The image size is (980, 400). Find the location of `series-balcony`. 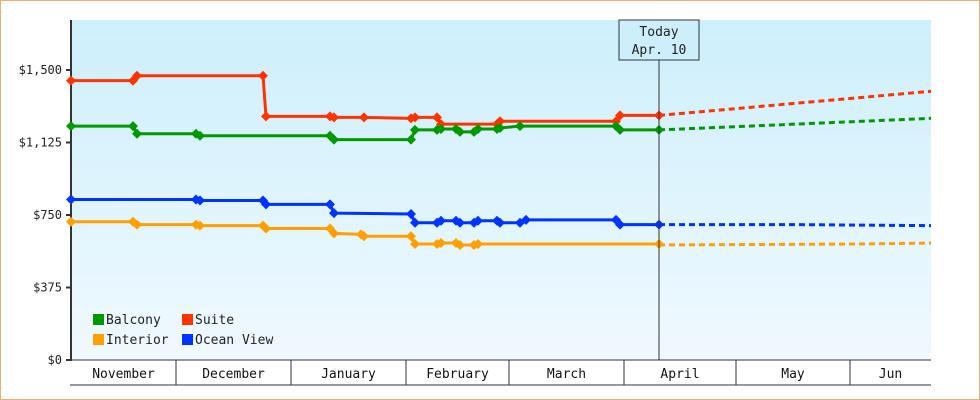

series-balcony is located at coordinates (499, 130).